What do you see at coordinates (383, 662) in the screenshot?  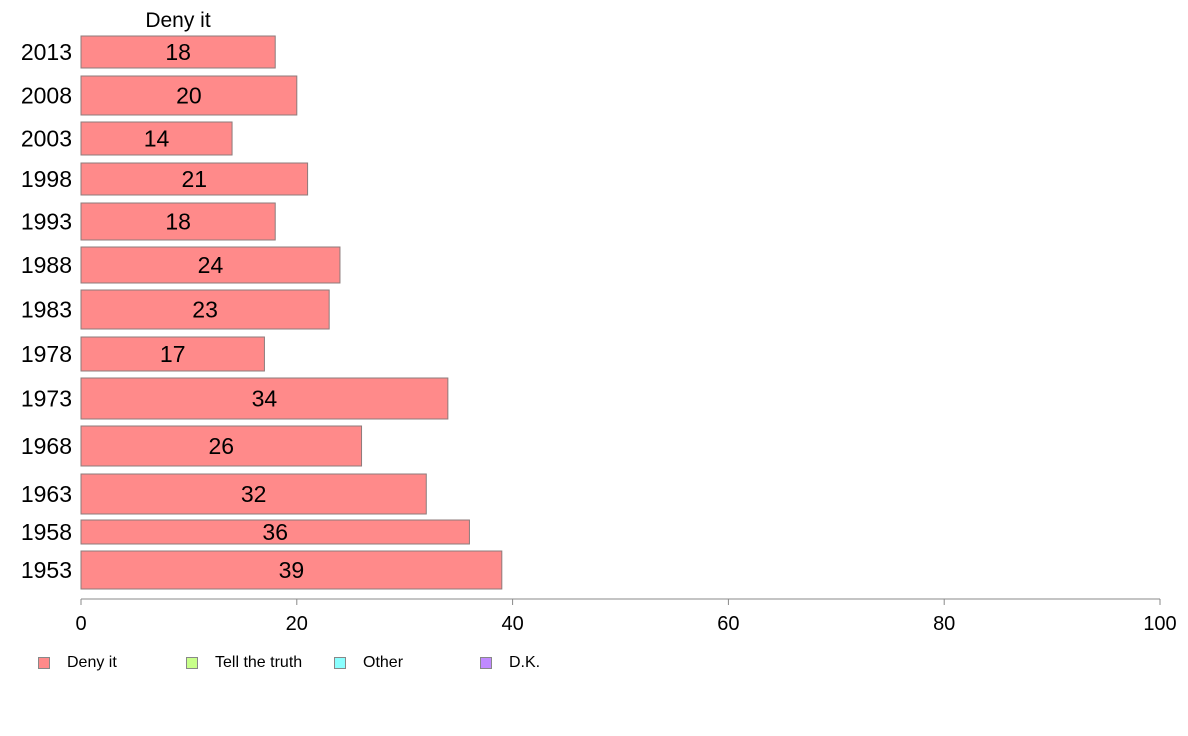 I see `legend-label: Other` at bounding box center [383, 662].